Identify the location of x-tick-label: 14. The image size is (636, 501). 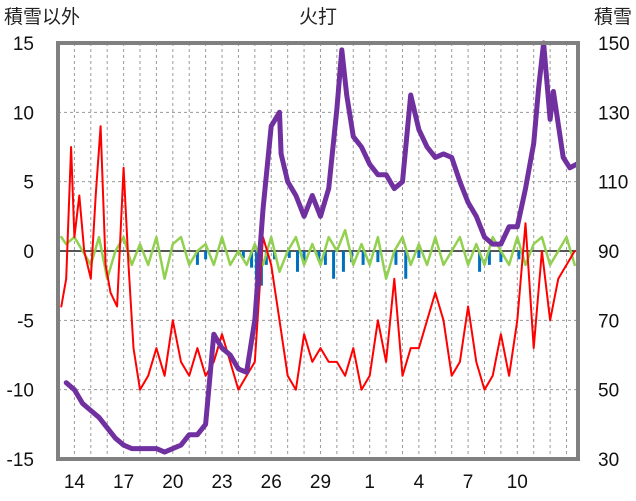
(75, 482).